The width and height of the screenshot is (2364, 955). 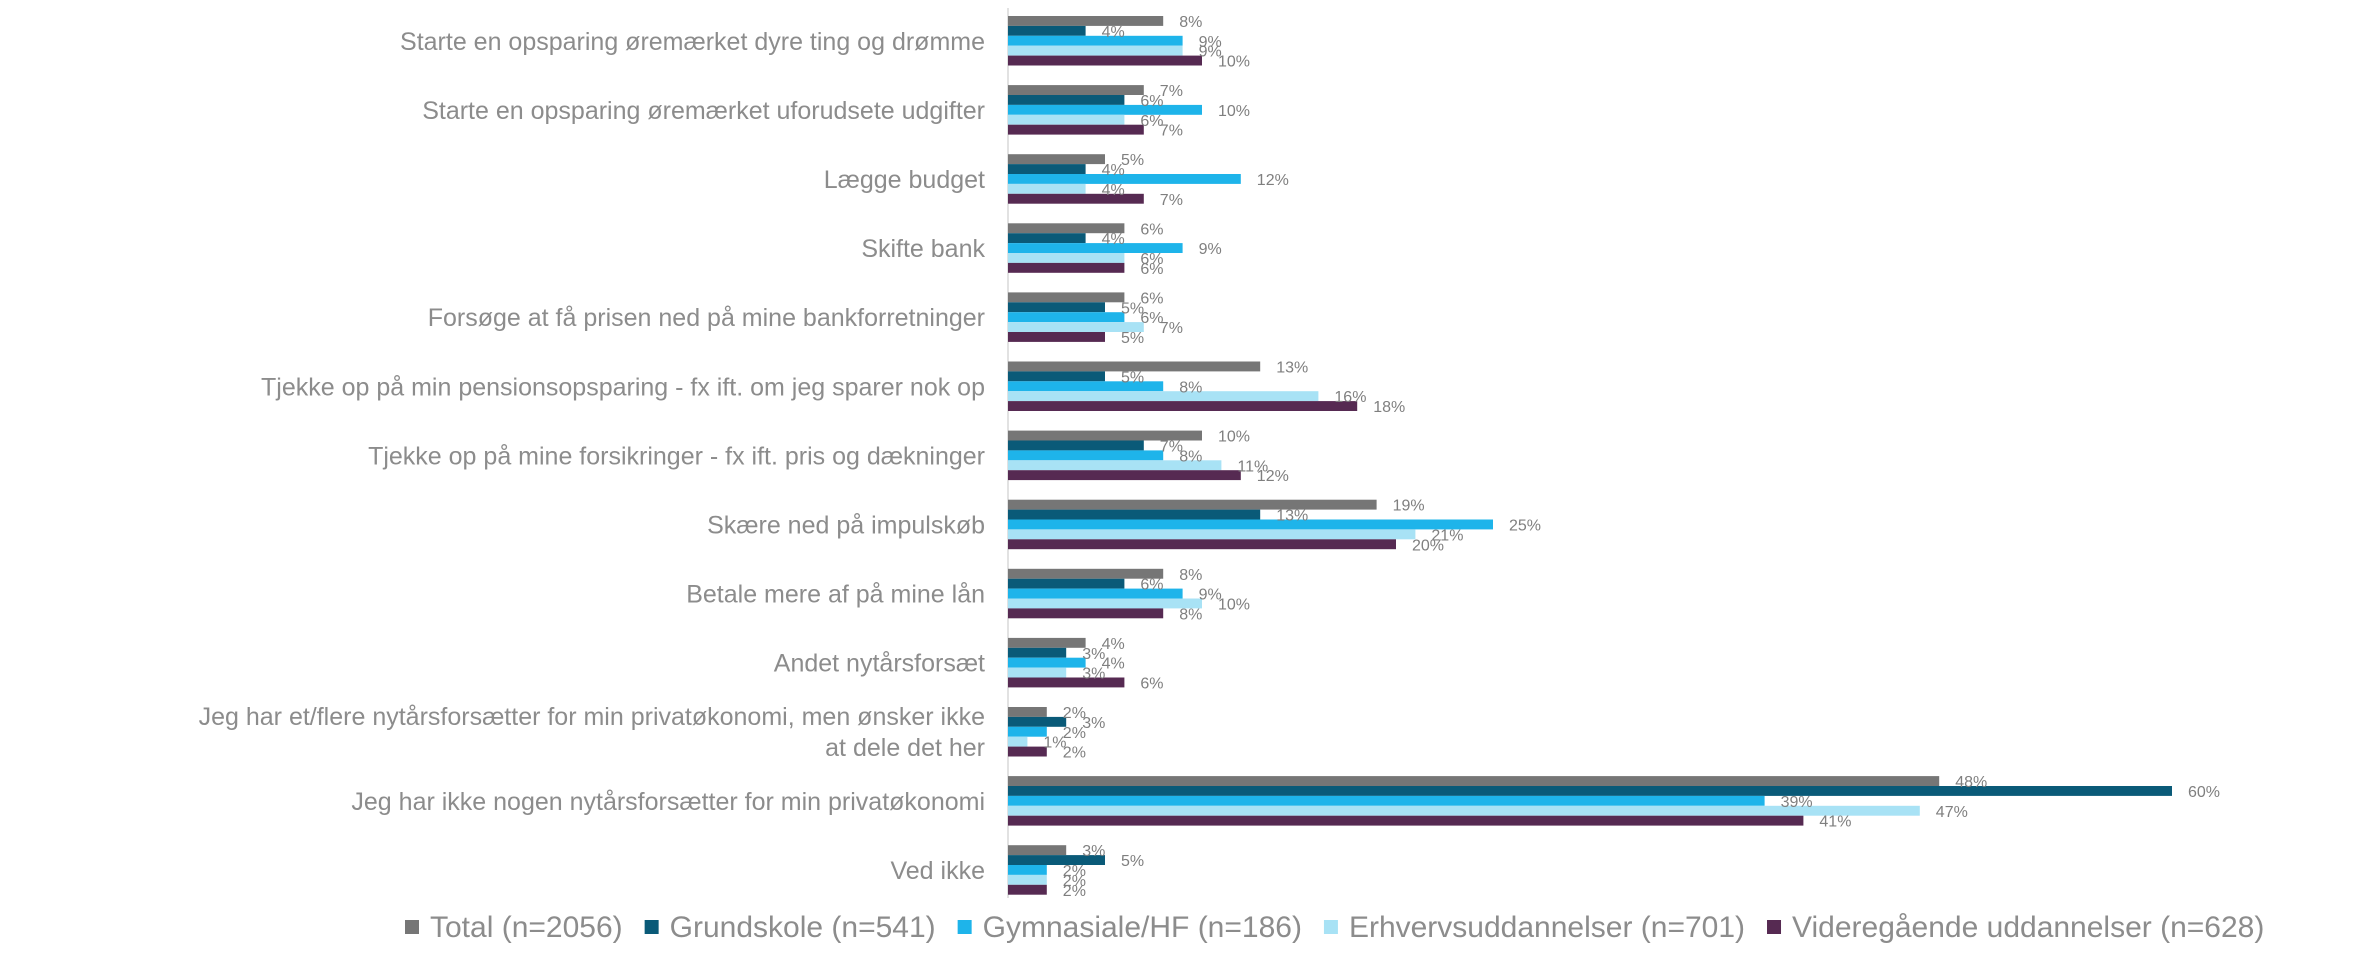 I want to click on value-label: 47%, so click(x=1952, y=812).